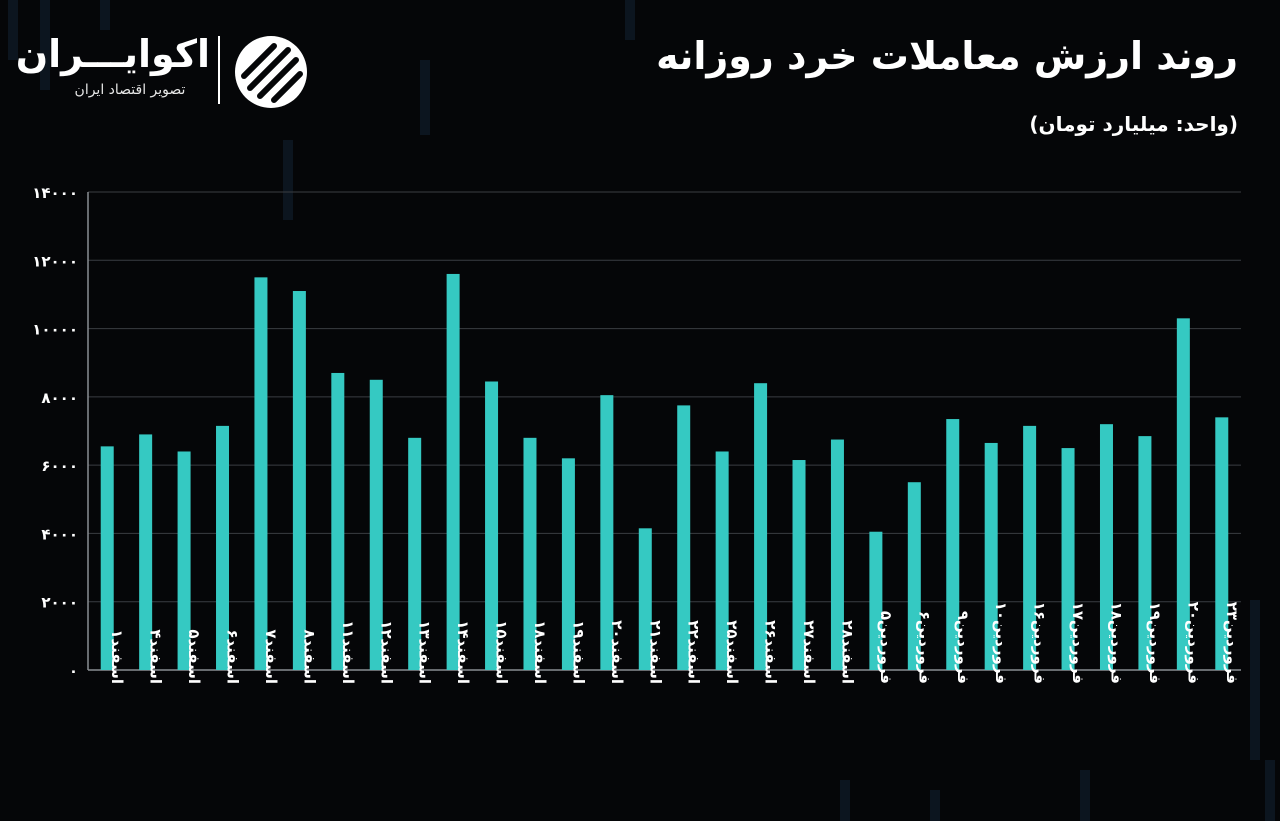 The height and width of the screenshot is (821, 1280). I want to click on x-tick-label: اسفند۱۴, so click(463, 652).